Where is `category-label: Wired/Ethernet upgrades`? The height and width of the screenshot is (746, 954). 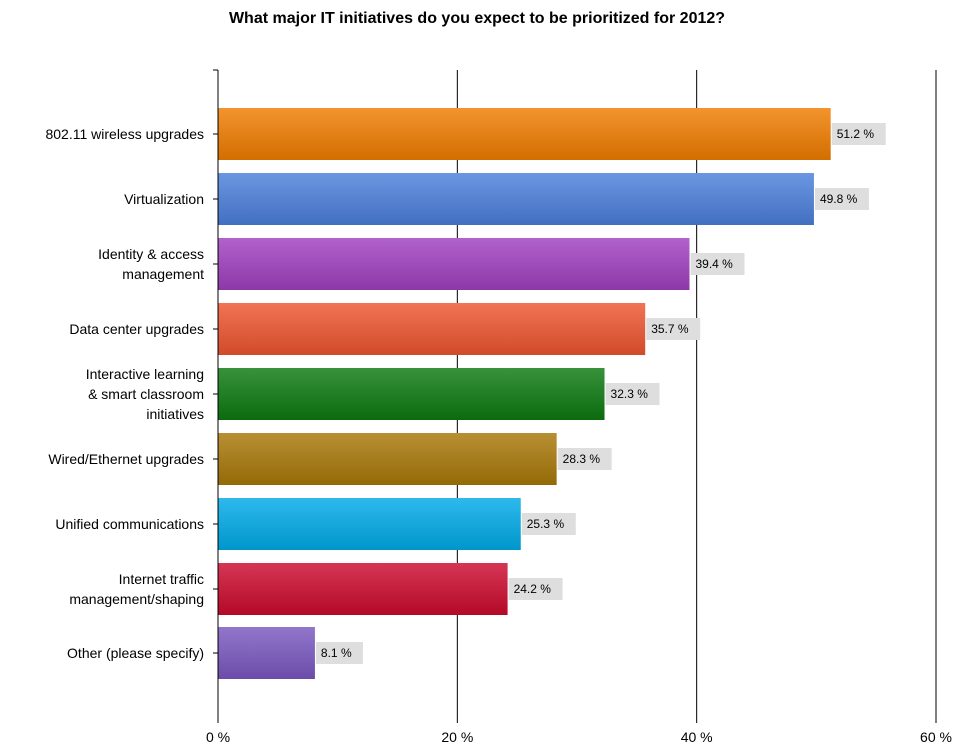 category-label: Wired/Ethernet upgrades is located at coordinates (126, 459).